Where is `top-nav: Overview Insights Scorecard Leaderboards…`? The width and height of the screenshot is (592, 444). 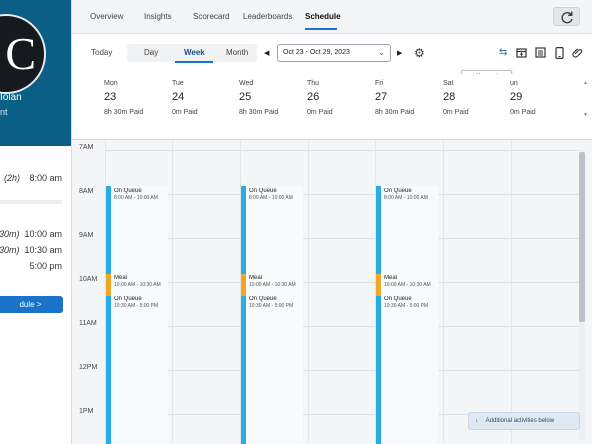 top-nav: Overview Insights Scorecard Leaderboards… is located at coordinates (332, 17).